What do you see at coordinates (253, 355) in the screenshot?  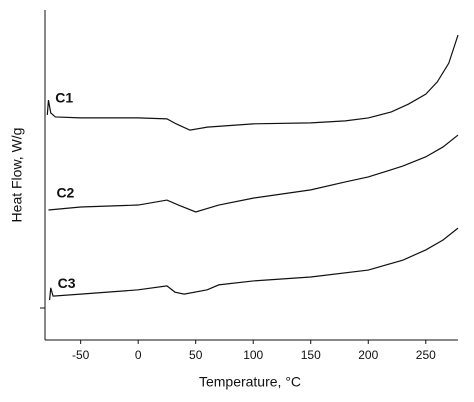 I see `x-tick-label: 100` at bounding box center [253, 355].